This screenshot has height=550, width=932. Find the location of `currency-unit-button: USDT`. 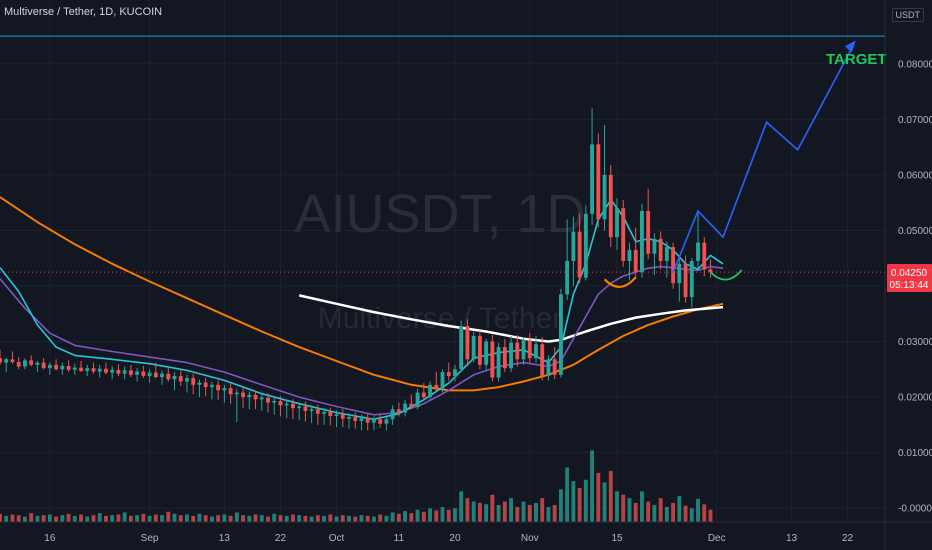

currency-unit-button: USDT is located at coordinates (907, 15).